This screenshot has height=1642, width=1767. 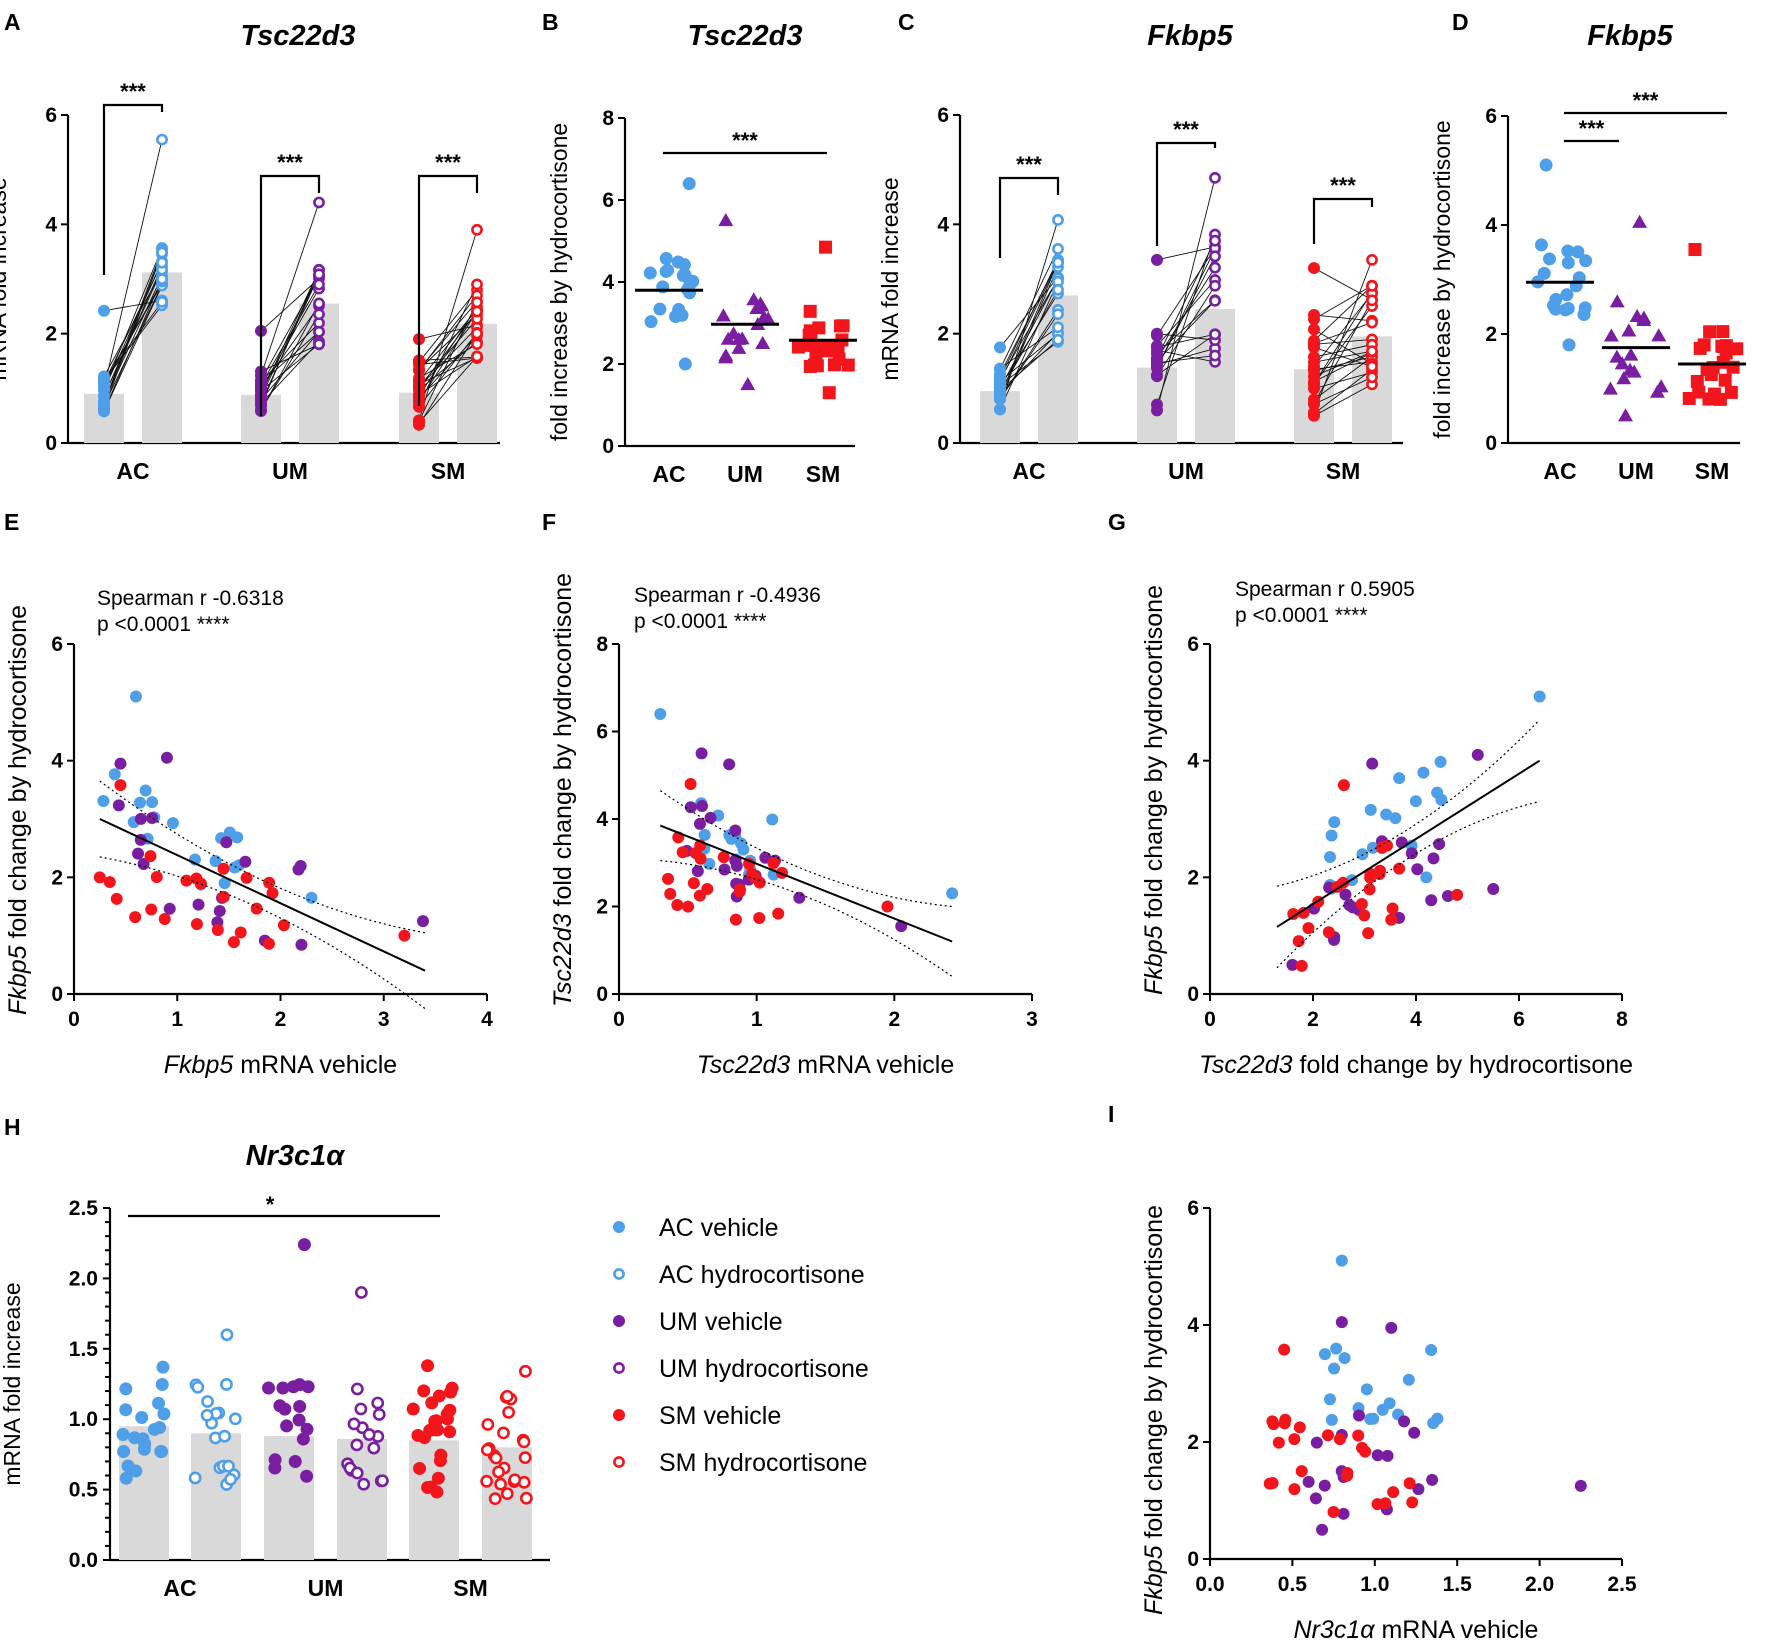 What do you see at coordinates (740, 1463) in the screenshot?
I see `legend-item: SM hydrocortisone` at bounding box center [740, 1463].